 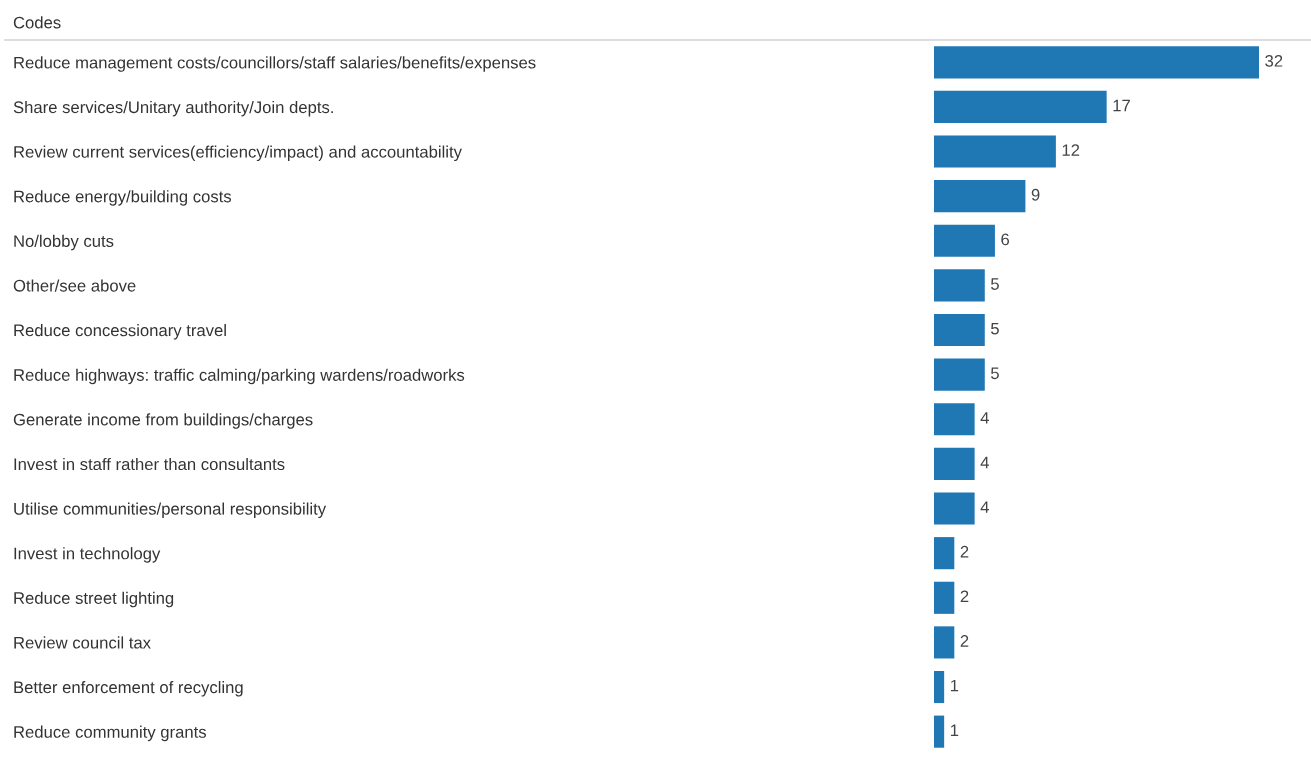 What do you see at coordinates (173, 108) in the screenshot?
I see `y-tick-label: Share services/Unitary authority/Join depts.` at bounding box center [173, 108].